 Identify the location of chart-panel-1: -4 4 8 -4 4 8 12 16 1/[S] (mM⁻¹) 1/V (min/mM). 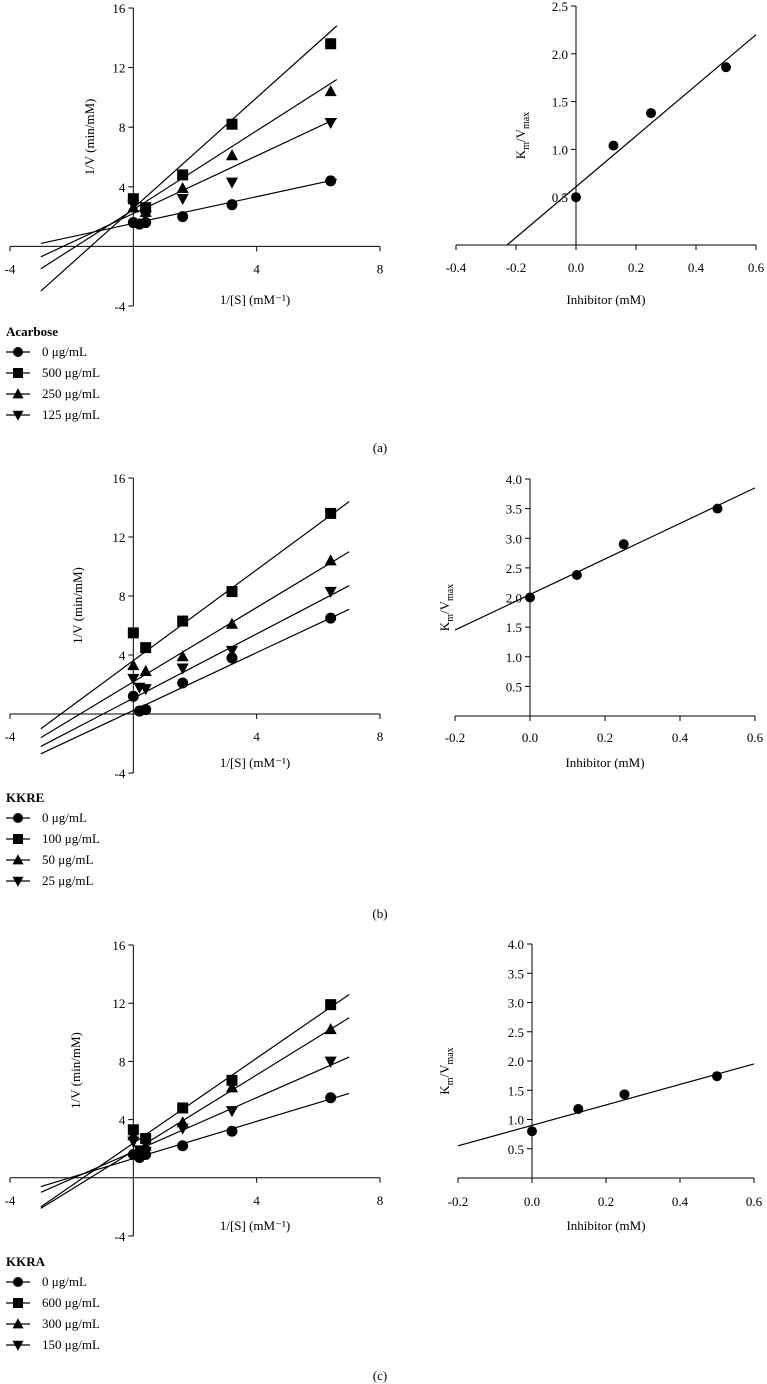
(194, 157).